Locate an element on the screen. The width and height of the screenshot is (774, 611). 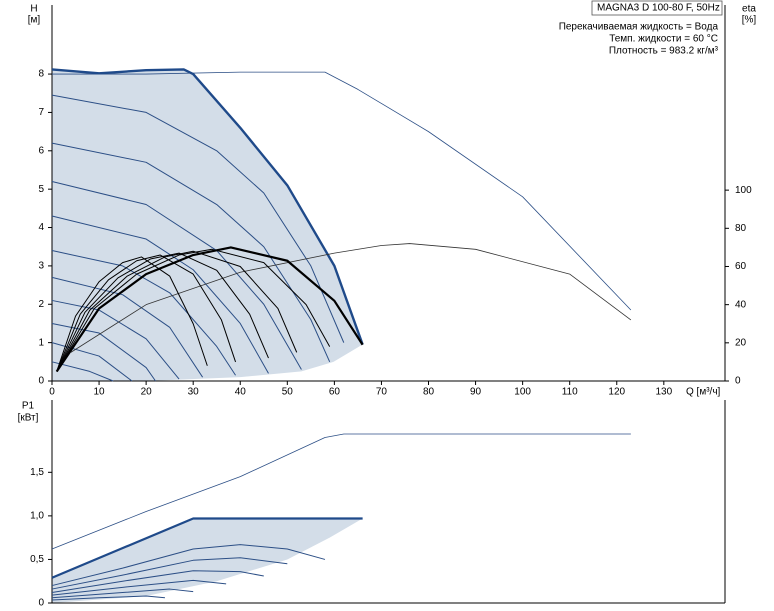
operating-area is located at coordinates (207, 560).